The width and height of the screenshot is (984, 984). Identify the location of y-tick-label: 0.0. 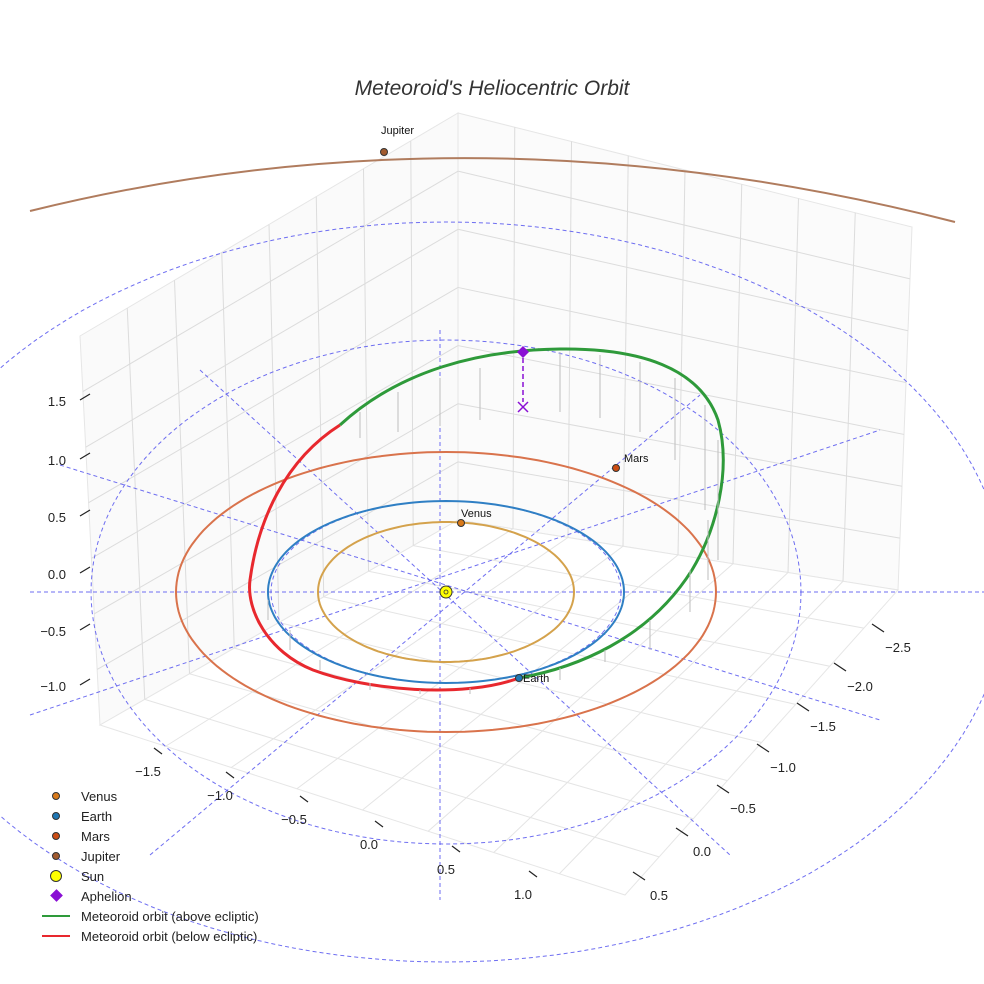
(702, 851).